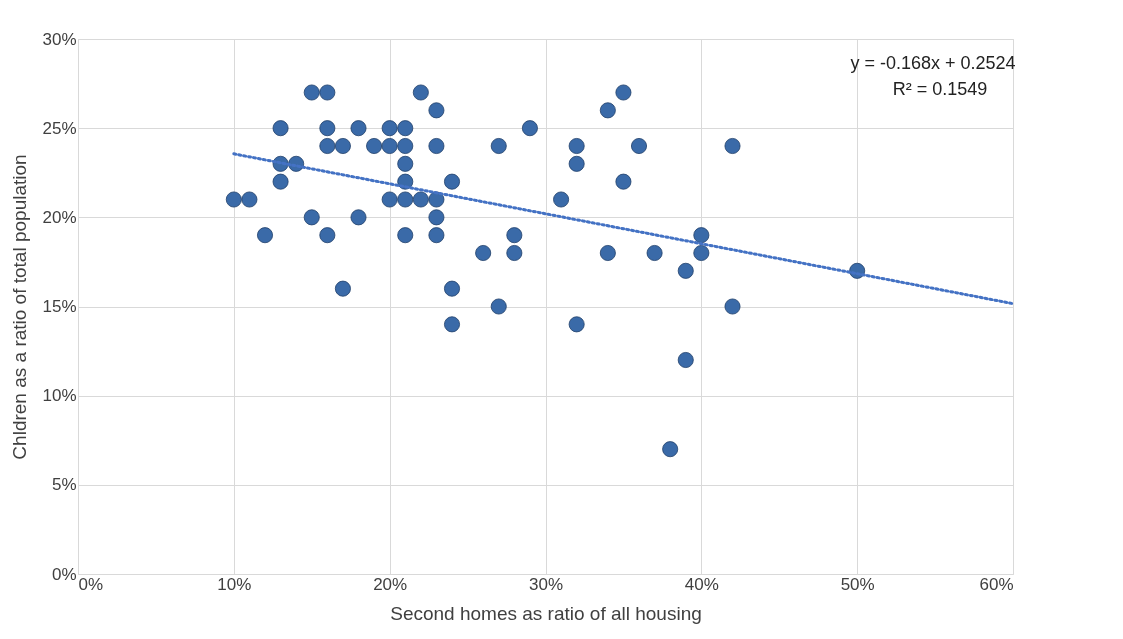  I want to click on x-tick-label: 40%, so click(701, 584).